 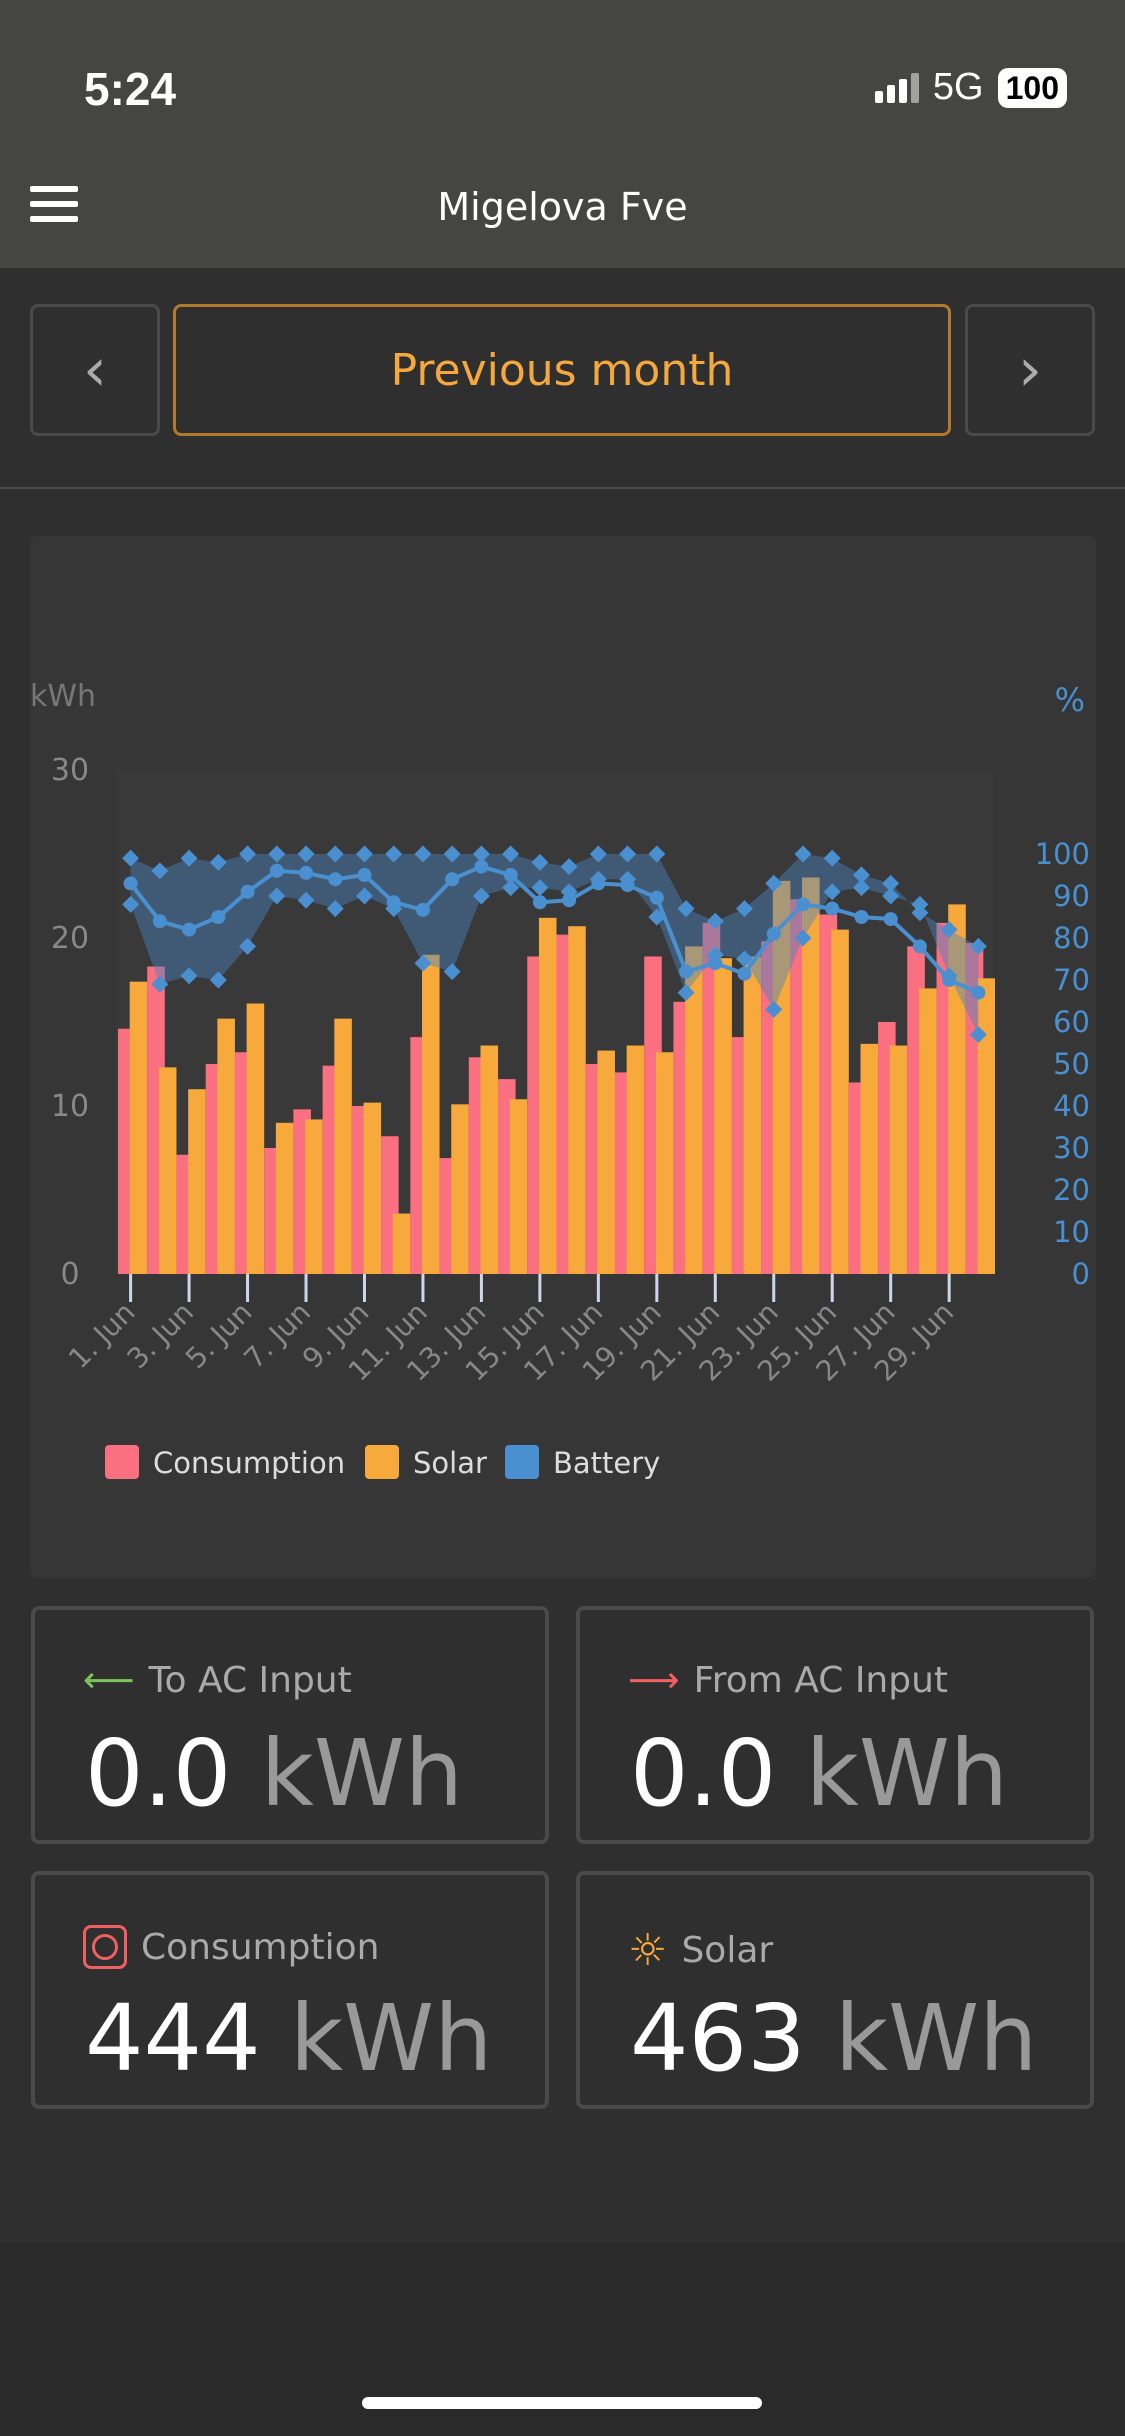 What do you see at coordinates (648, 1950) in the screenshot?
I see `sun-icon: ☼` at bounding box center [648, 1950].